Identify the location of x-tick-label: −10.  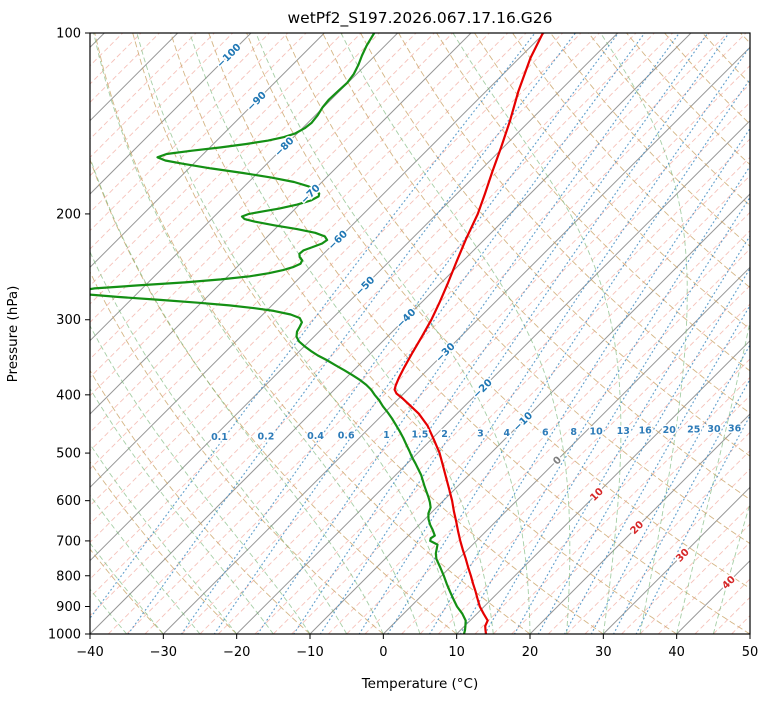
(309, 652).